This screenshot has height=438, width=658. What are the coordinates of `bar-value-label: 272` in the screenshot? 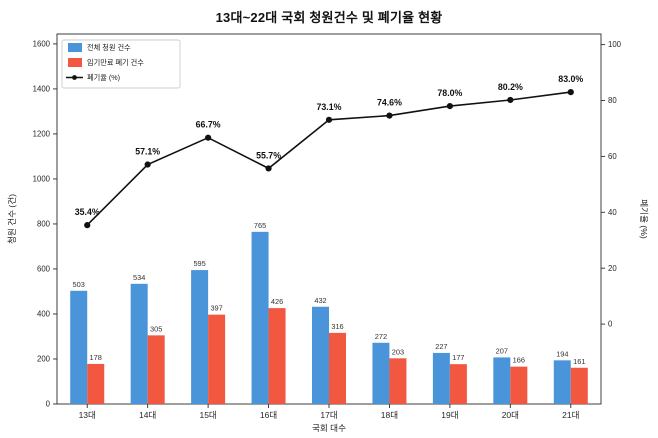 It's located at (381, 336).